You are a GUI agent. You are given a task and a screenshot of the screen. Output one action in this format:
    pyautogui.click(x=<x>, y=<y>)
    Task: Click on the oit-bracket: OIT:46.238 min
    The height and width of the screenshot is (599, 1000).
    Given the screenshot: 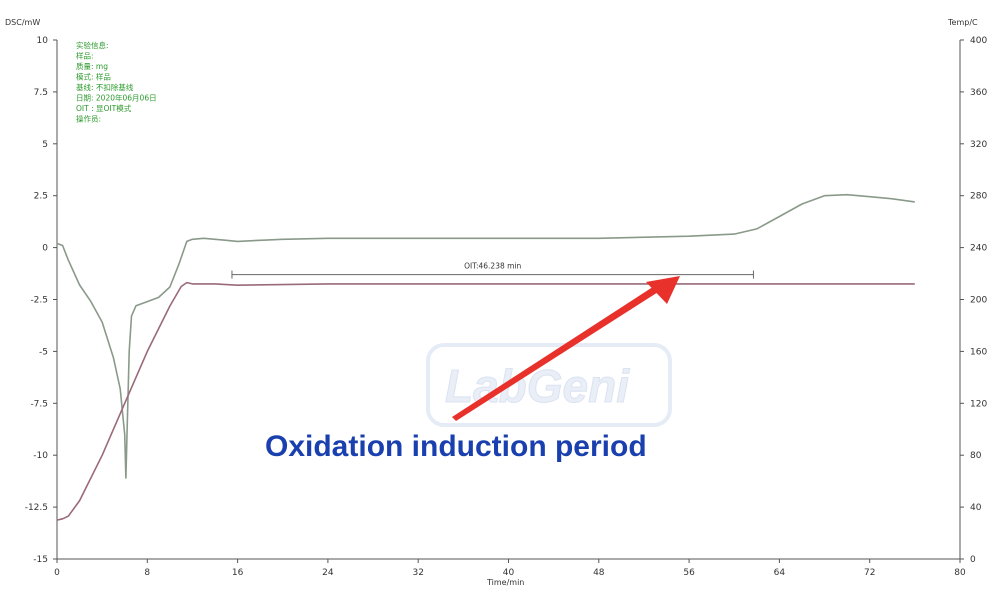 What is the action you would take?
    pyautogui.click(x=492, y=270)
    